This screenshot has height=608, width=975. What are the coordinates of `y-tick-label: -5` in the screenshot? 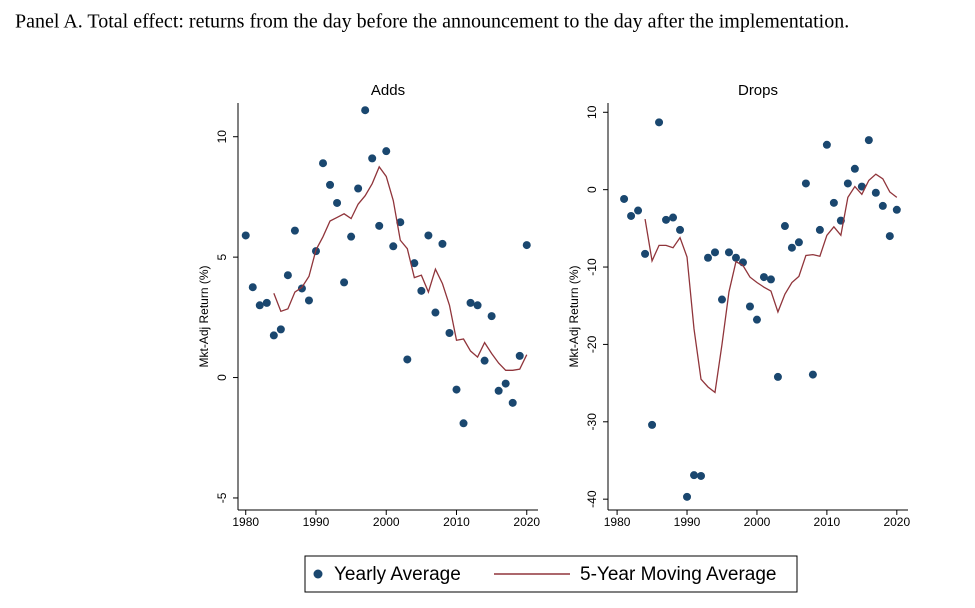 It's located at (222, 497).